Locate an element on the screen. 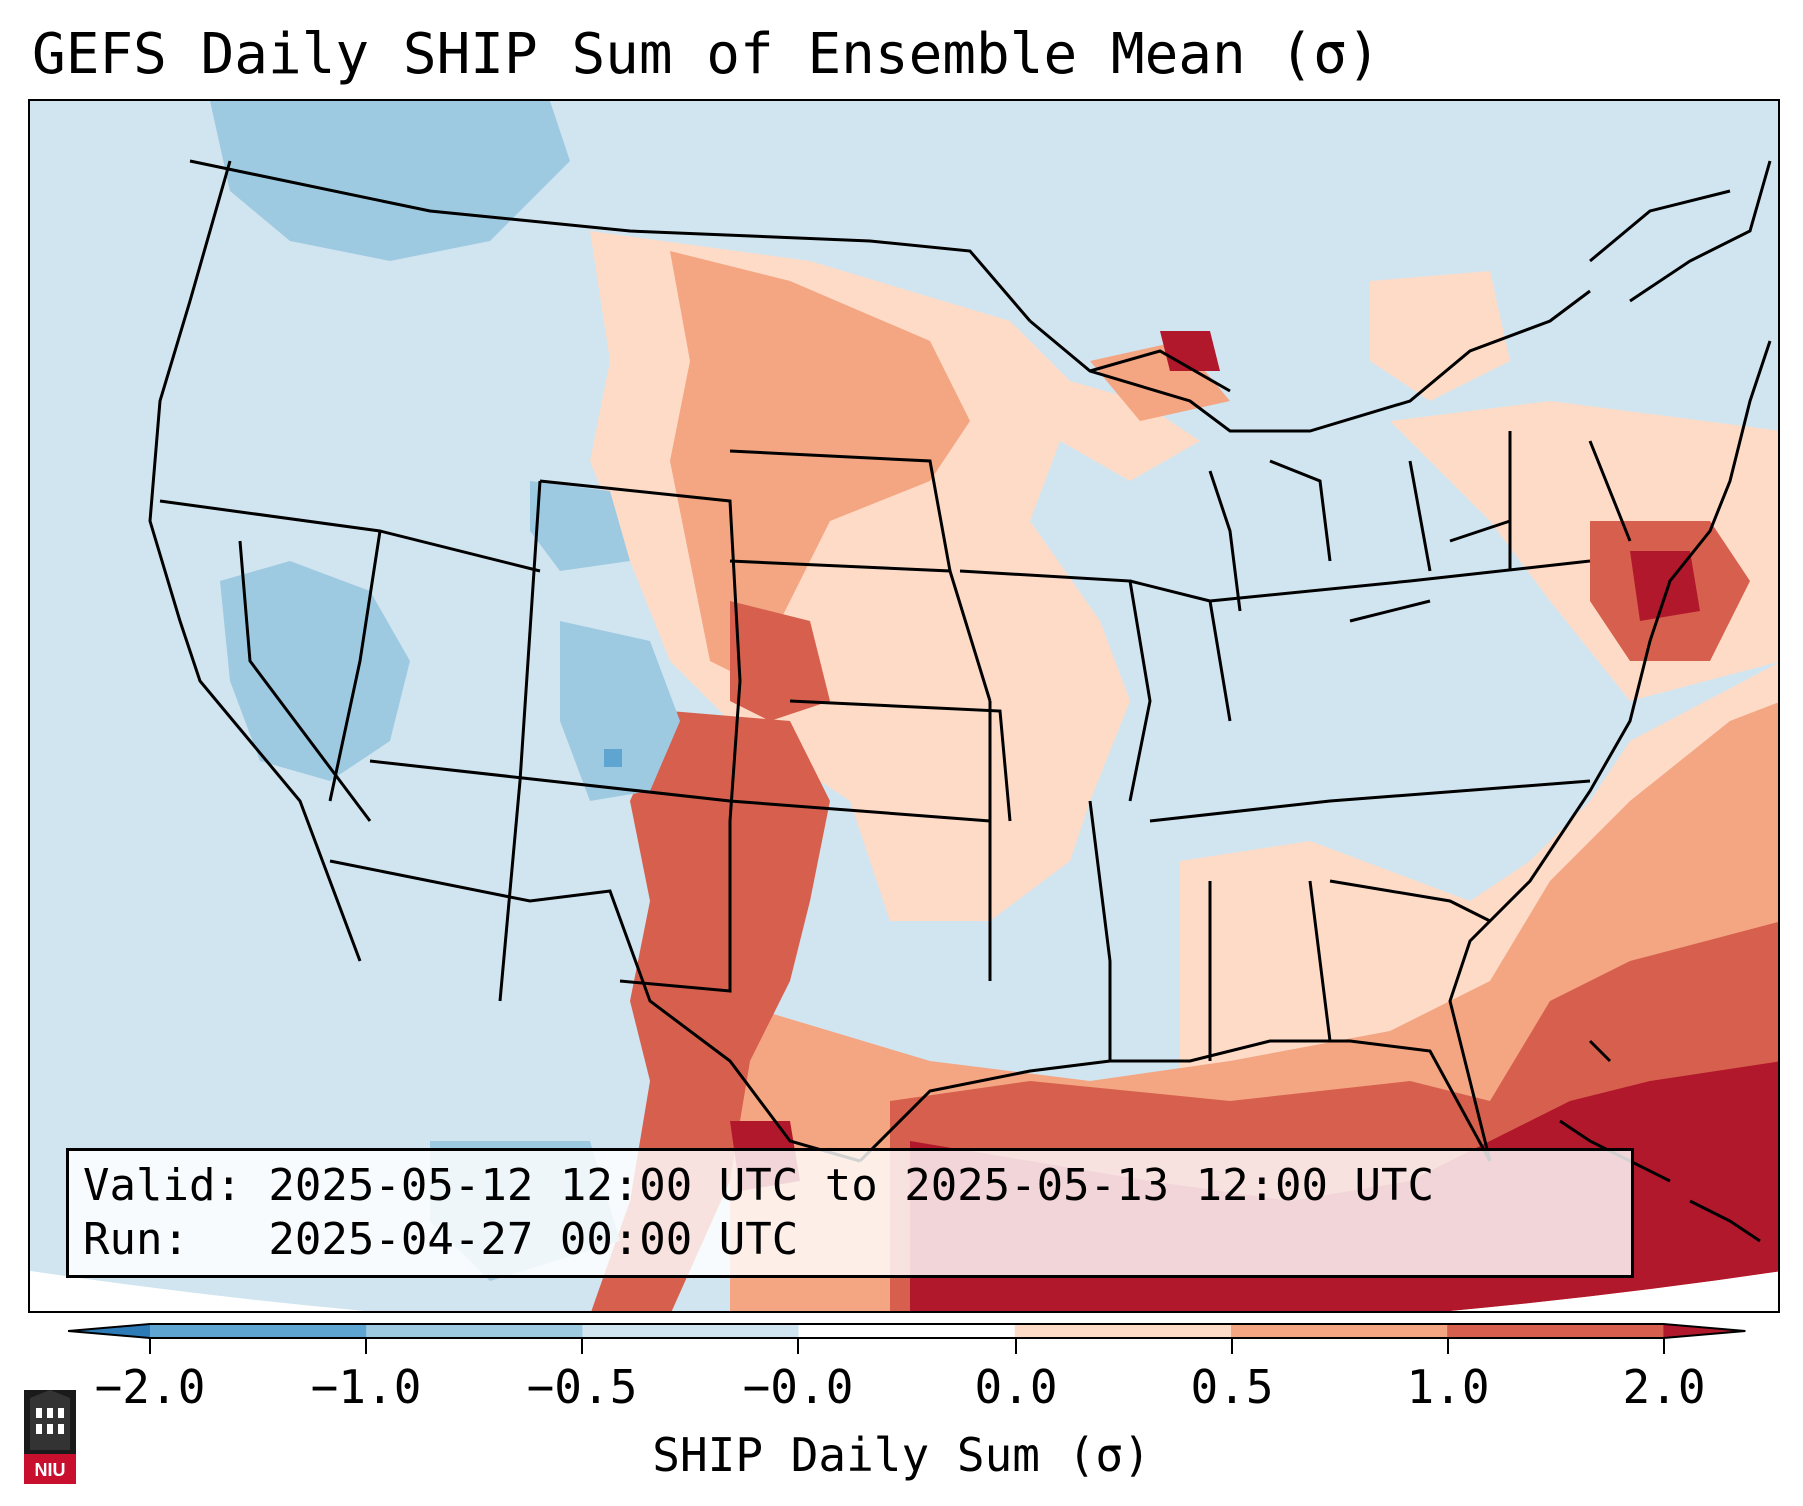 The image size is (1803, 1506). colorbar-ticks is located at coordinates (907, 1346).